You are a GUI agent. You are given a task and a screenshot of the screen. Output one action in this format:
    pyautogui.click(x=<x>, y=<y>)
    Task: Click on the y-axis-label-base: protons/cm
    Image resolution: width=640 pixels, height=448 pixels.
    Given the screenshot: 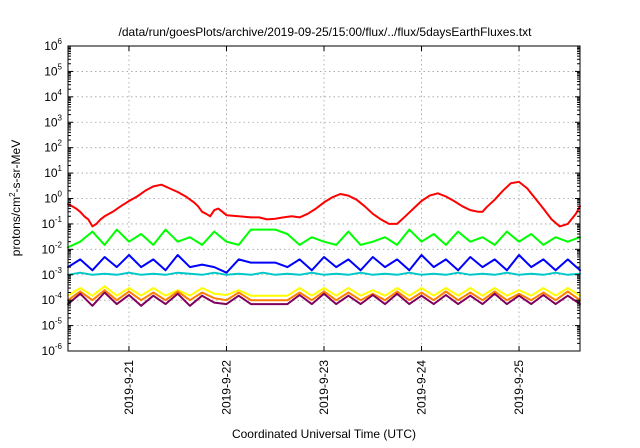 What is the action you would take?
    pyautogui.click(x=16, y=226)
    